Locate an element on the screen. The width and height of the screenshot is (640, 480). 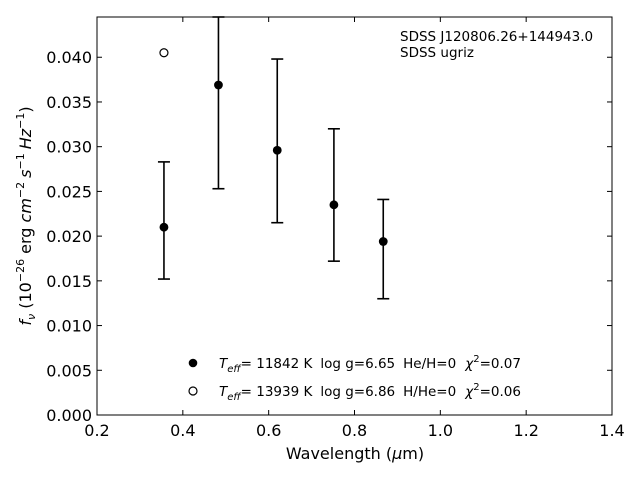
legend-marker-filled is located at coordinates (193, 363).